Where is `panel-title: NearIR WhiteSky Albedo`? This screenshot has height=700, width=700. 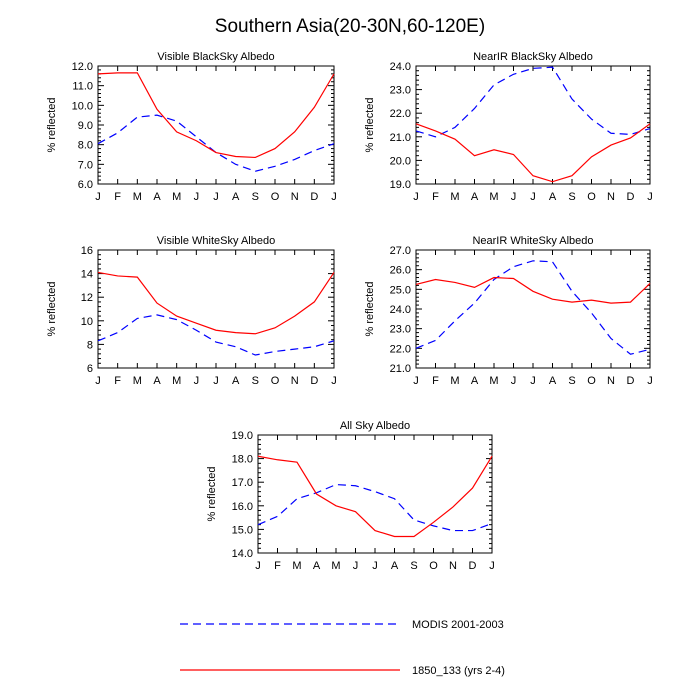
panel-title: NearIR WhiteSky Albedo is located at coordinates (532, 241).